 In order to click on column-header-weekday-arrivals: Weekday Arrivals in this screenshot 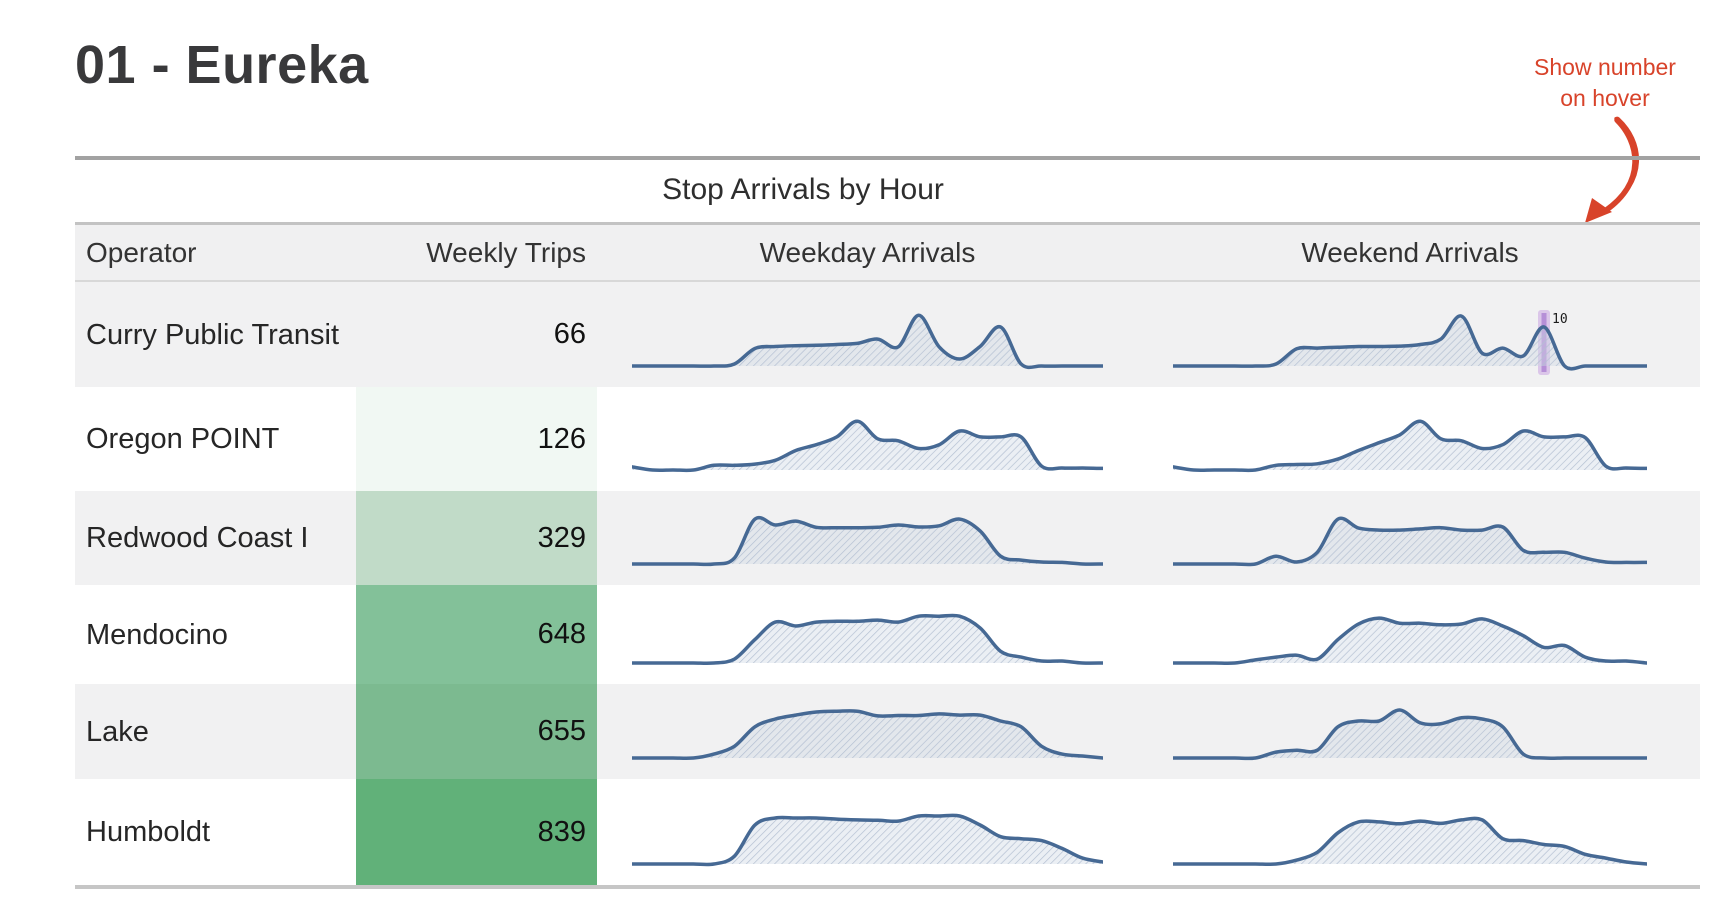, I will do `click(867, 252)`.